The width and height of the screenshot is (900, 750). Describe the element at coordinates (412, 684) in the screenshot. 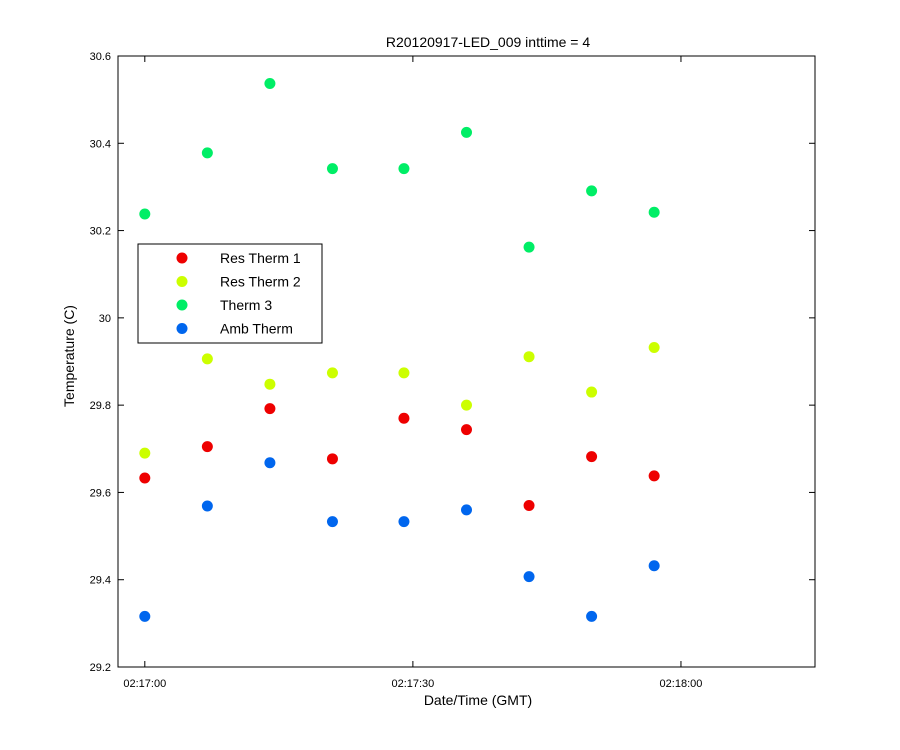

I see `x-tick-label: 02:17:30` at that location.